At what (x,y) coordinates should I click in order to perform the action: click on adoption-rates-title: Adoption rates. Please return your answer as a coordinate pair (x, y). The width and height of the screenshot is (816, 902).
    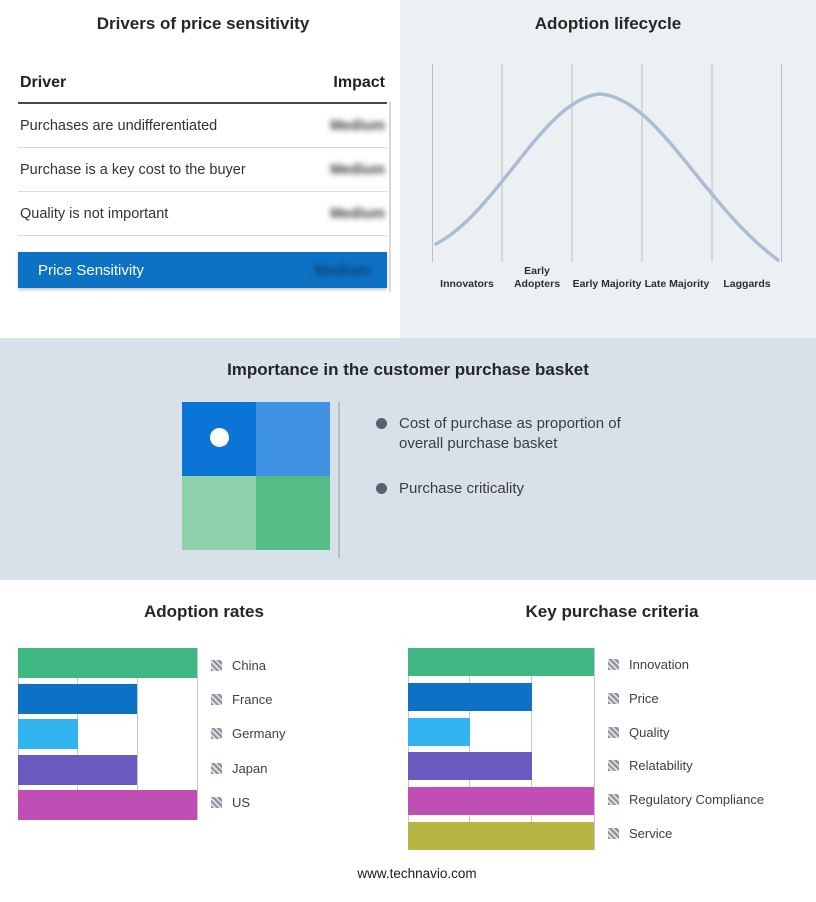
    Looking at the image, I should click on (204, 611).